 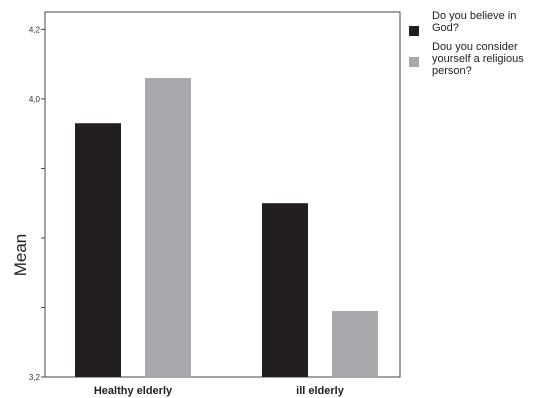 I want to click on y-tick-label: 3,2, so click(x=35, y=377).